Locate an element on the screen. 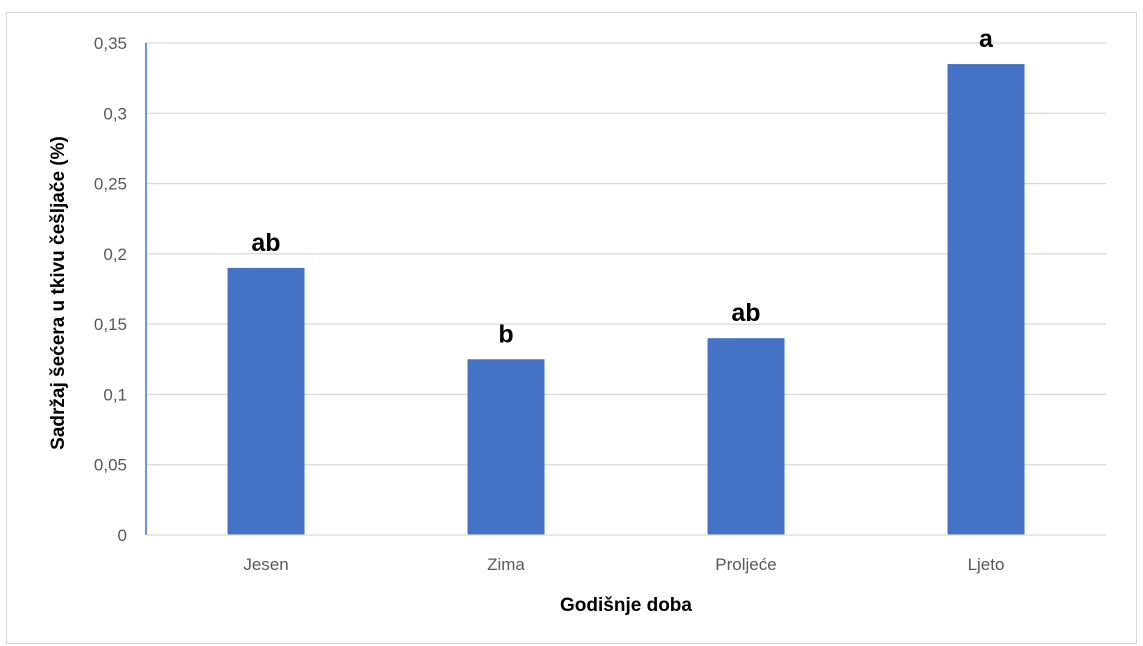  y-tick-label: 0,25 is located at coordinates (110, 184).